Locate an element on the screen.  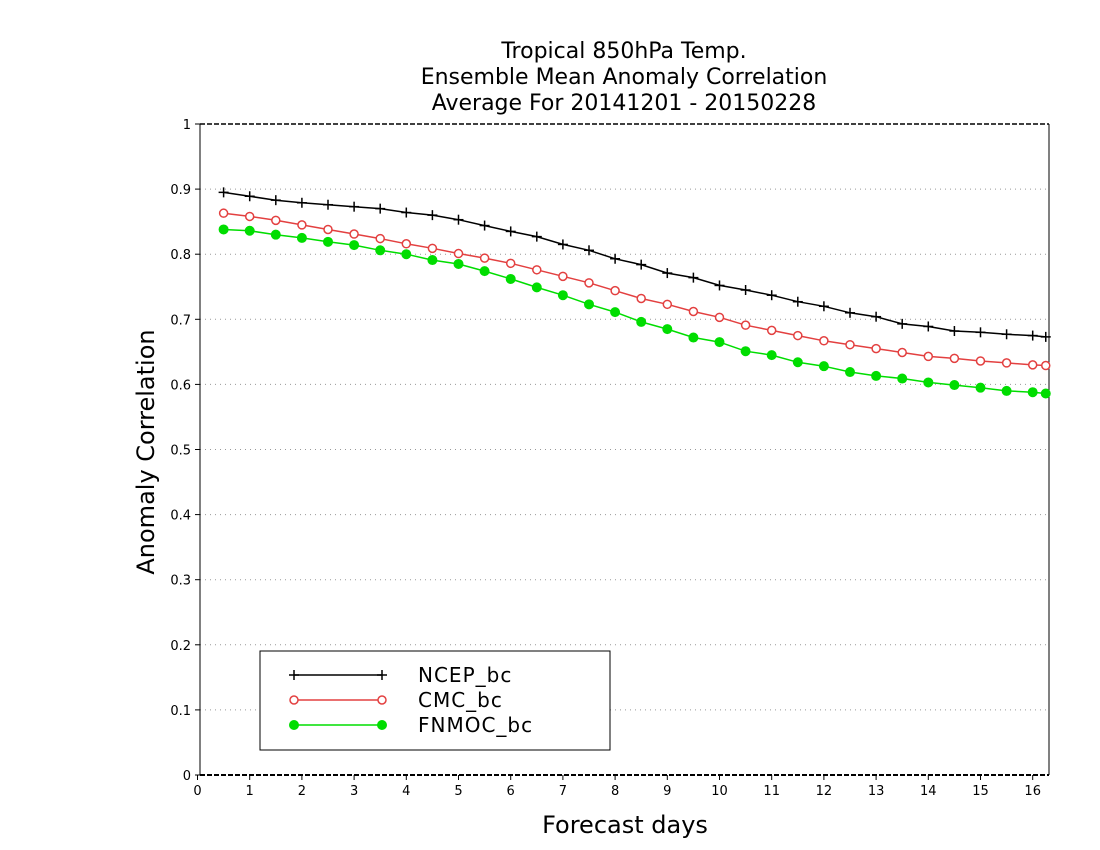
legend-label: FNMOC_bc is located at coordinates (475, 725).